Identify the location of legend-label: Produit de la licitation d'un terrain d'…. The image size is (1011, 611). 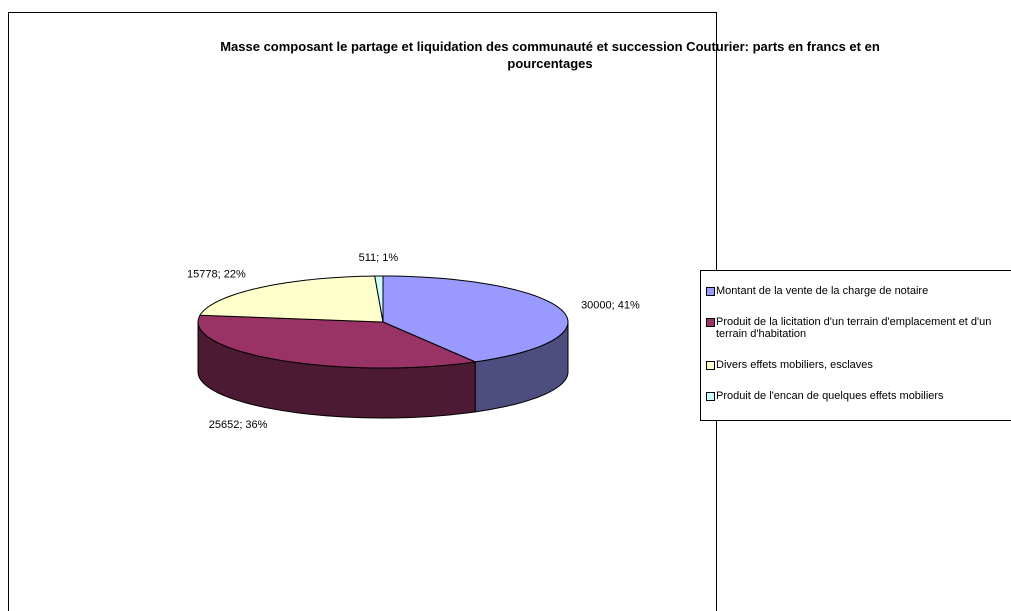
(854, 327).